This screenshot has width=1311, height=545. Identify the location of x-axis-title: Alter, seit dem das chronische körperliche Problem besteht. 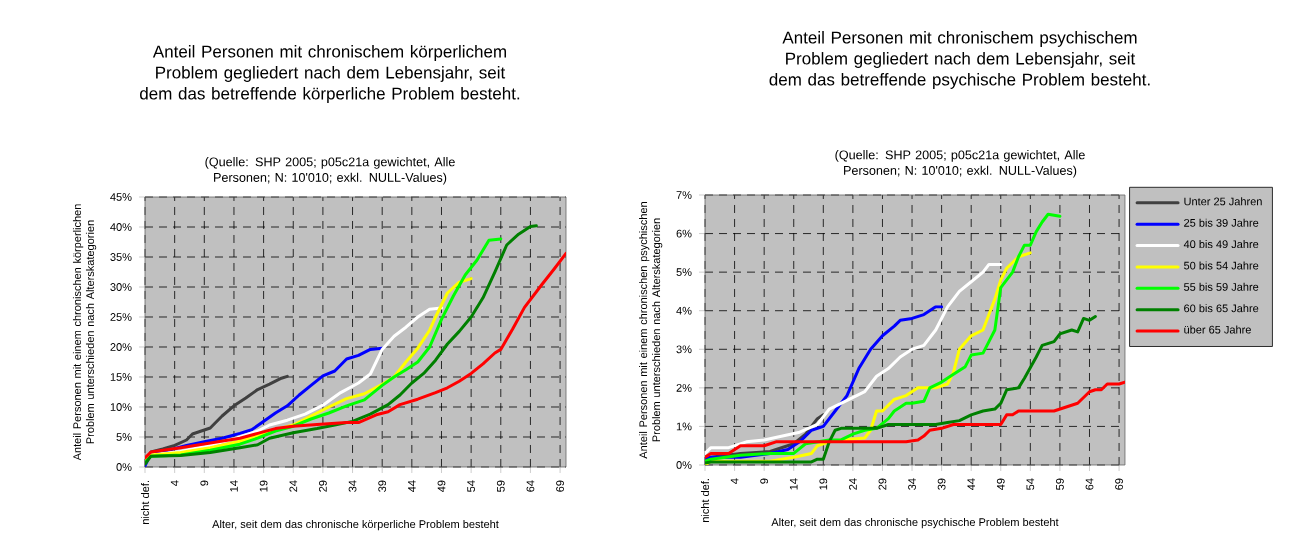
(355, 525).